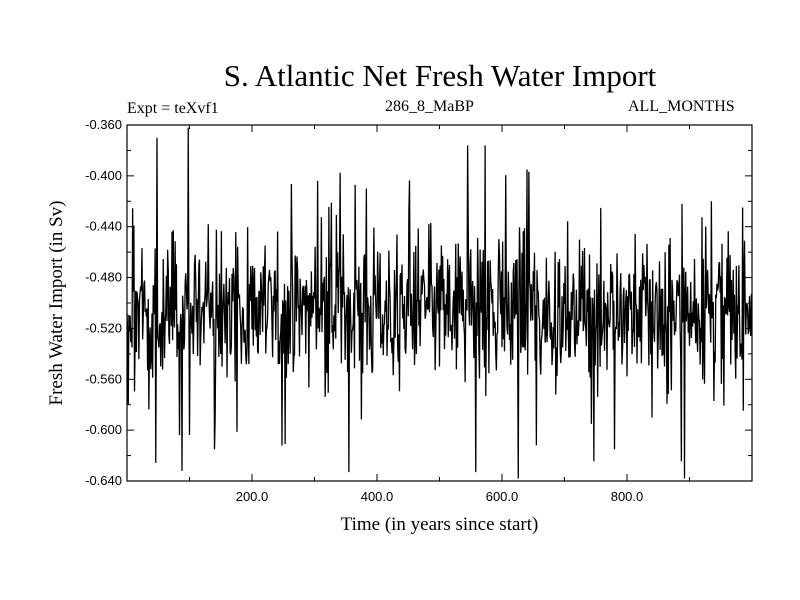  What do you see at coordinates (103, 277) in the screenshot?
I see `y-tick-label: -0.480` at bounding box center [103, 277].